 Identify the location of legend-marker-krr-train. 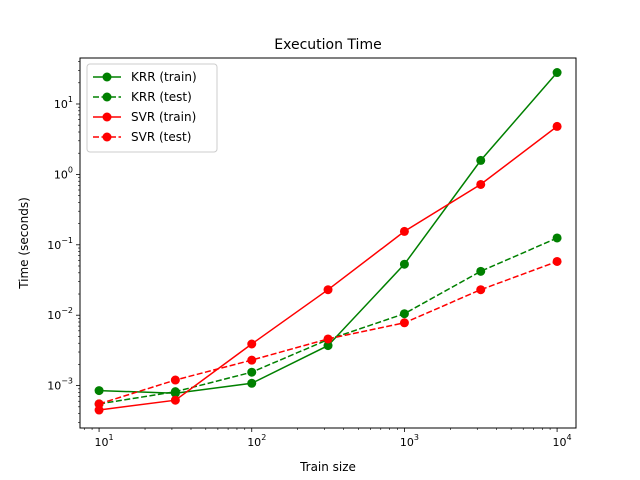
(107, 77).